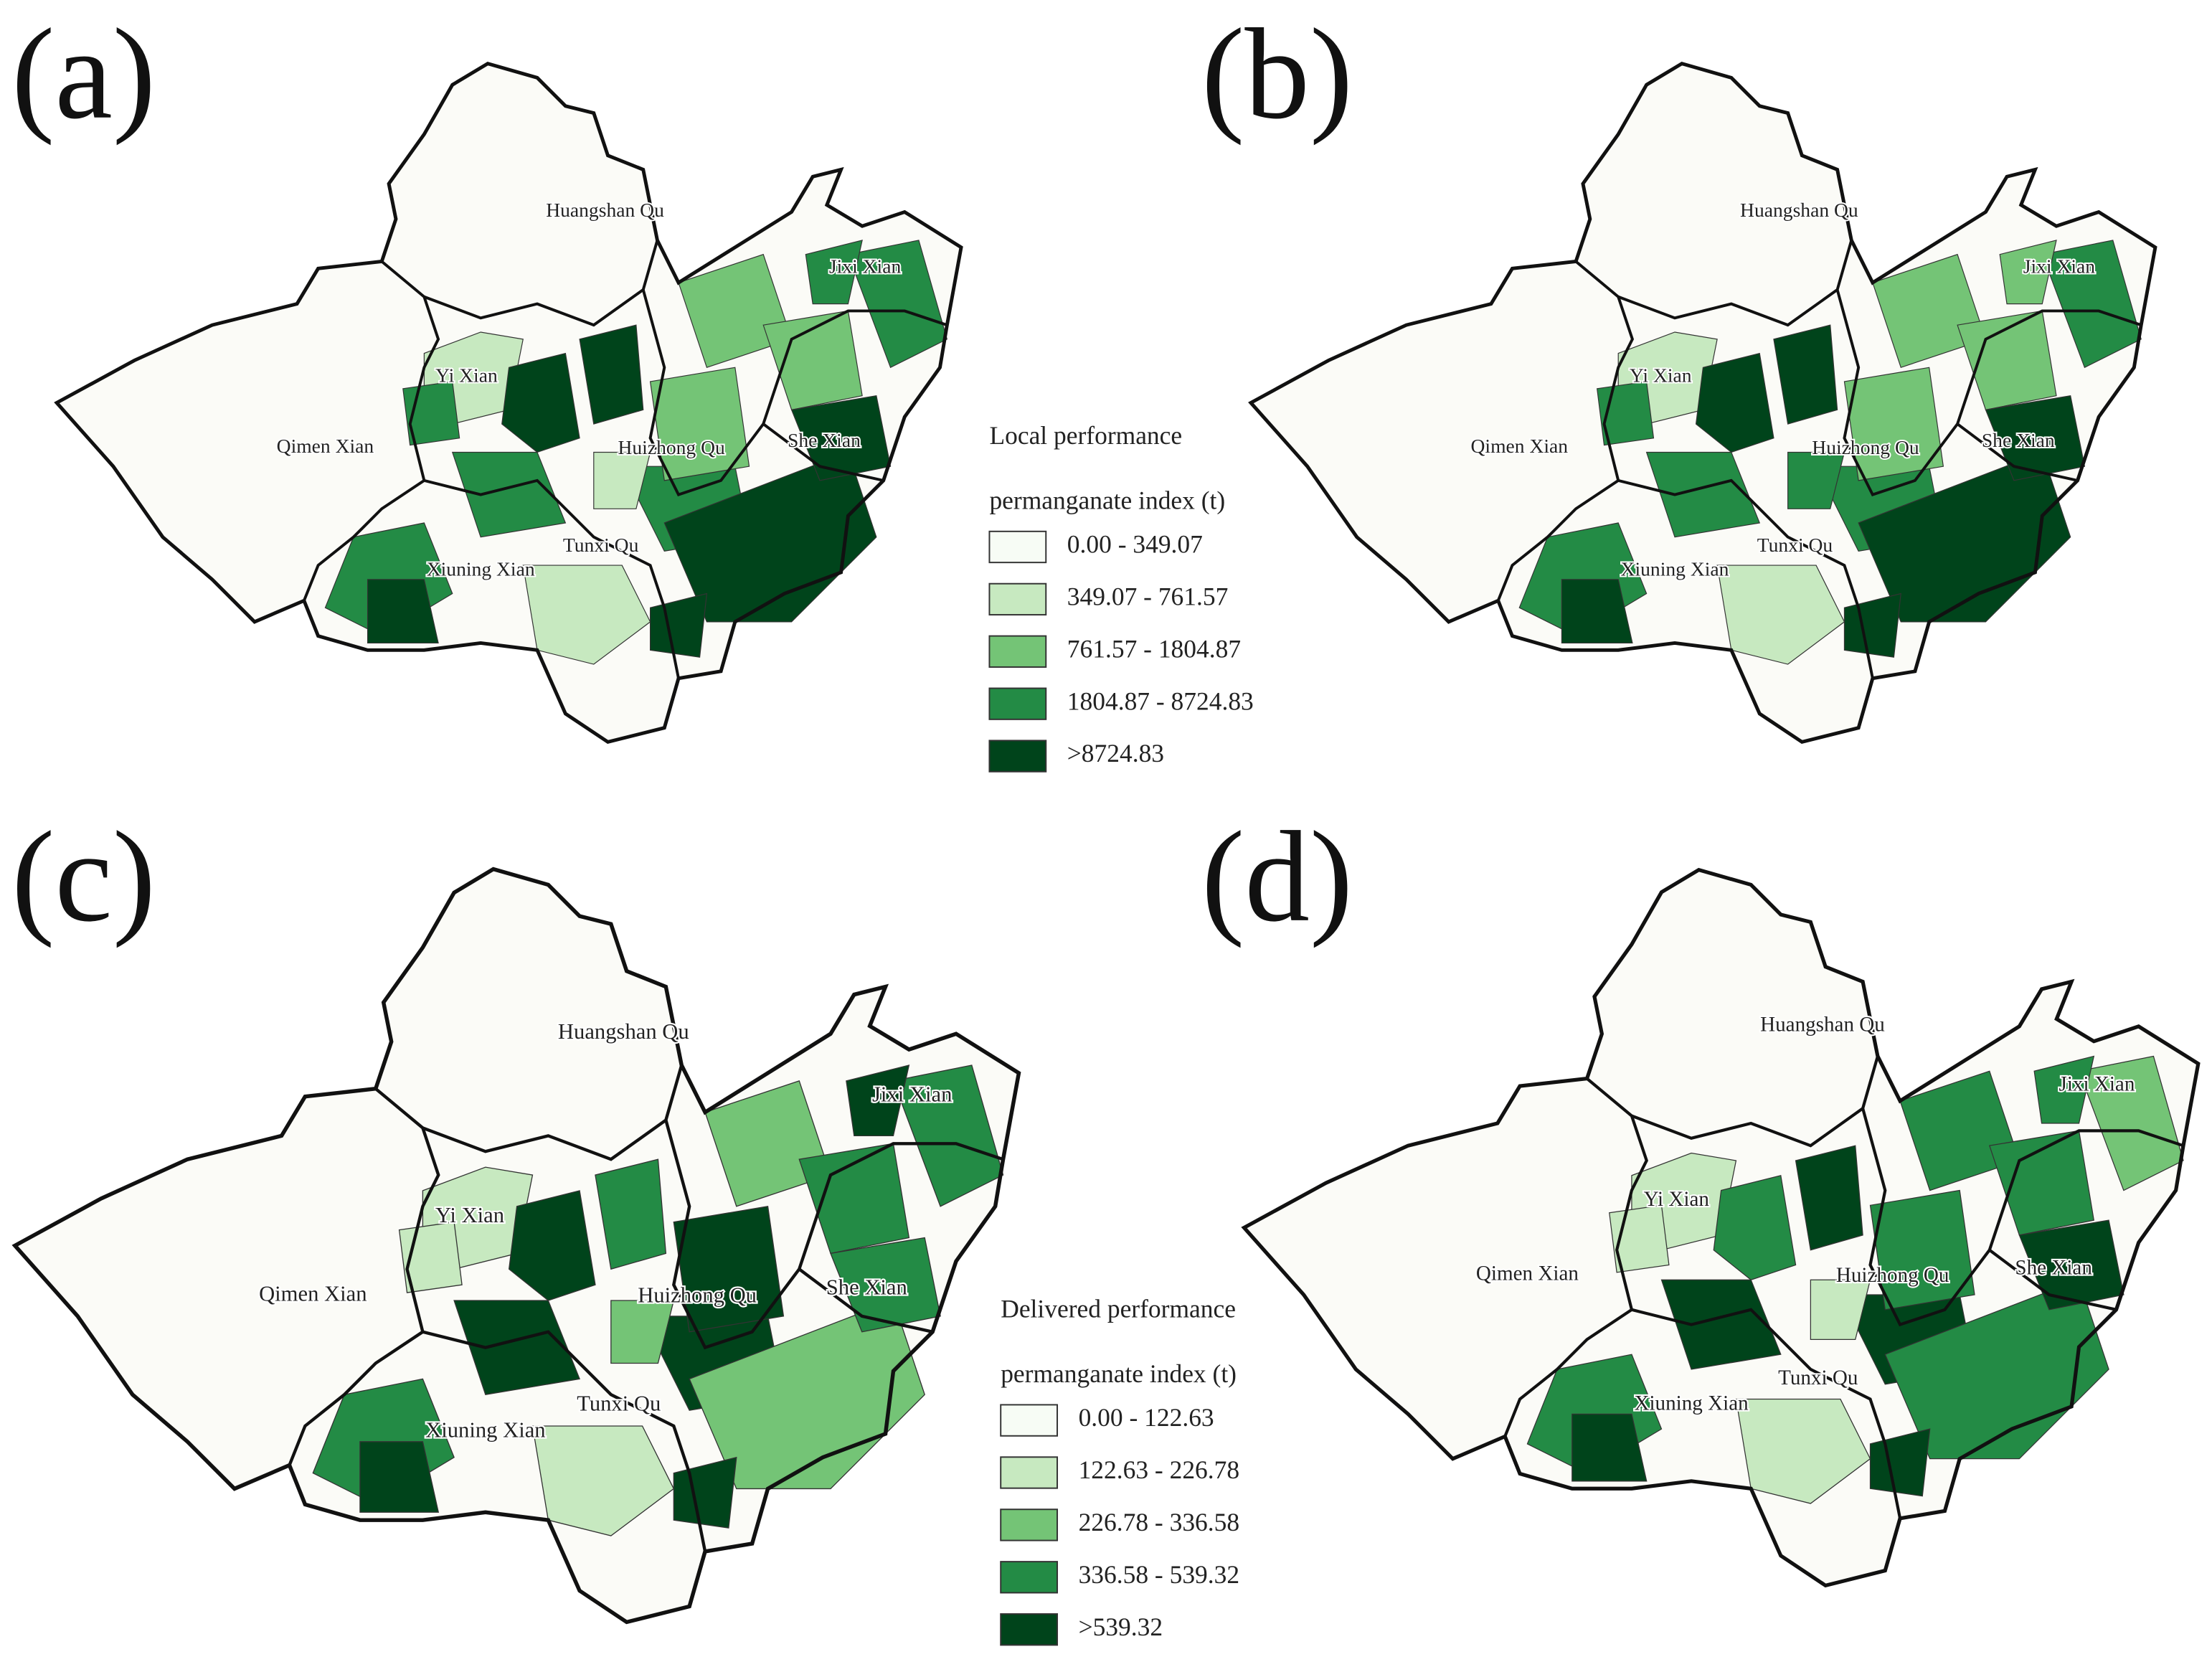 The width and height of the screenshot is (2212, 1662). What do you see at coordinates (83, 877) in the screenshot?
I see `panel-letter: (c)` at bounding box center [83, 877].